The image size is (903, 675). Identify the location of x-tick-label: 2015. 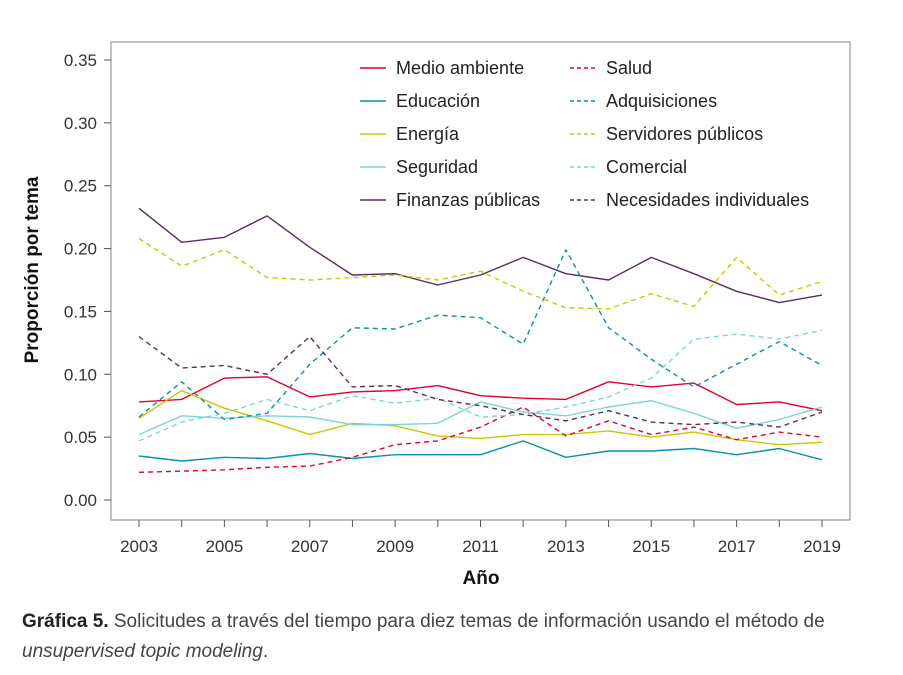
(651, 546).